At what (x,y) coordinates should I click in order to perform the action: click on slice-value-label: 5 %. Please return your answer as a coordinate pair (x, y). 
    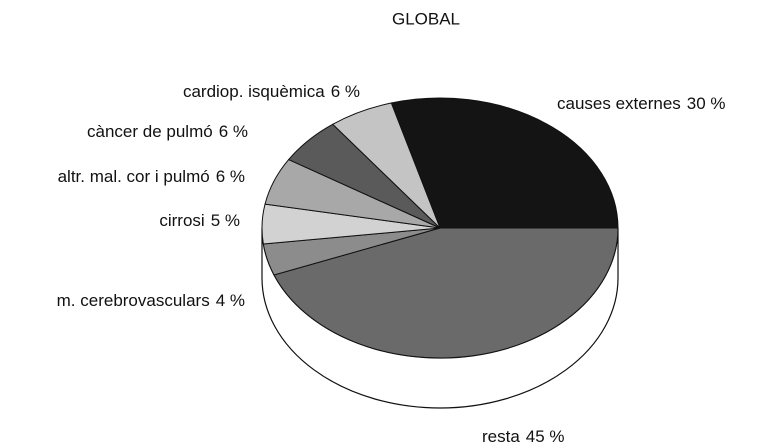
    Looking at the image, I should click on (225, 220).